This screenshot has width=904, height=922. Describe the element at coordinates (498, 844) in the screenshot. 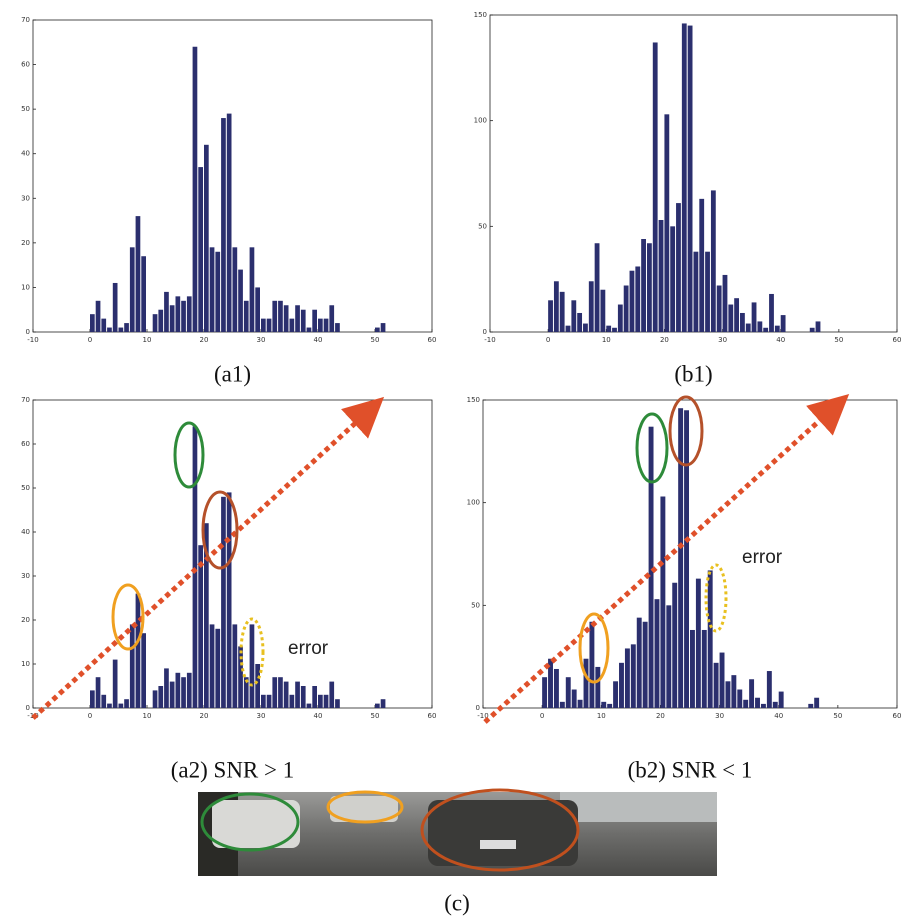

I see `plate` at that location.